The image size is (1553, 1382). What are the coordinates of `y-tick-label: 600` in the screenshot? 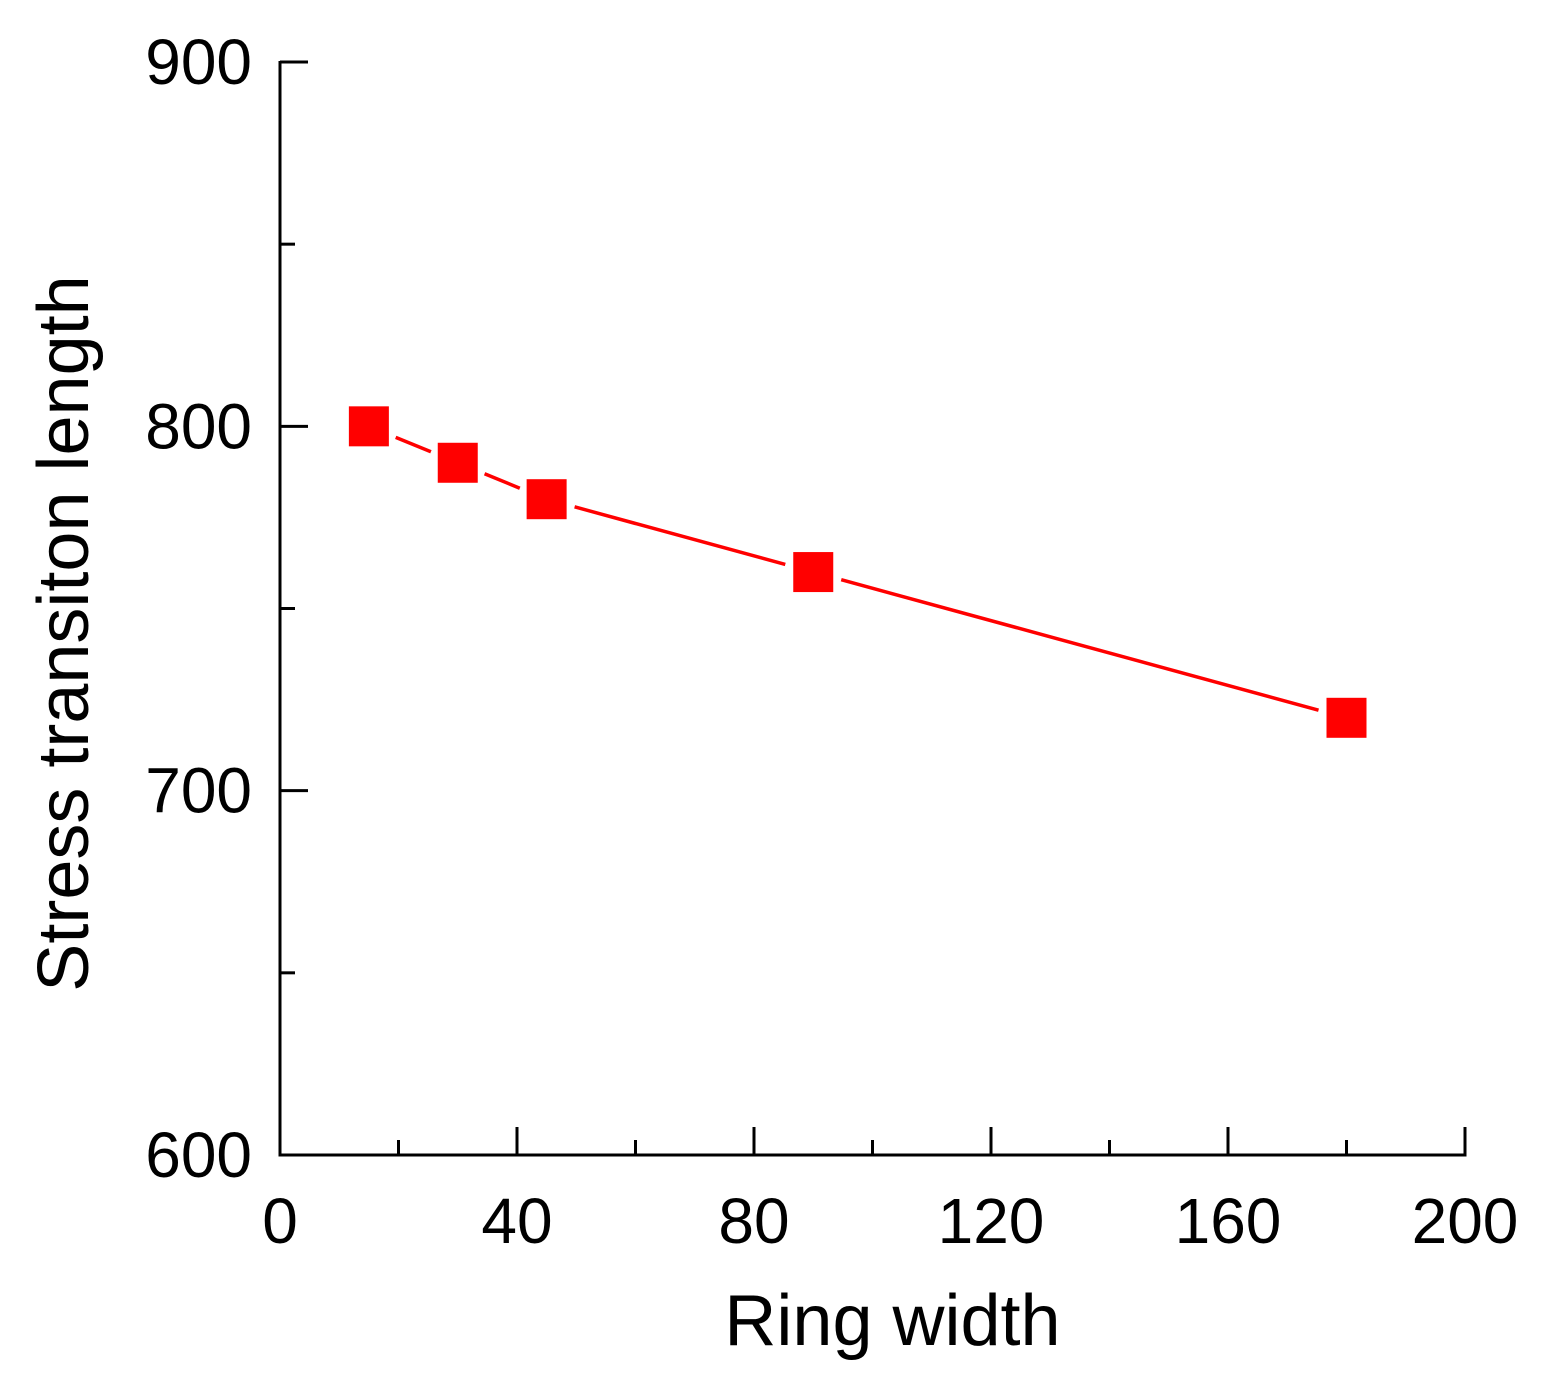 It's located at (198, 1155).